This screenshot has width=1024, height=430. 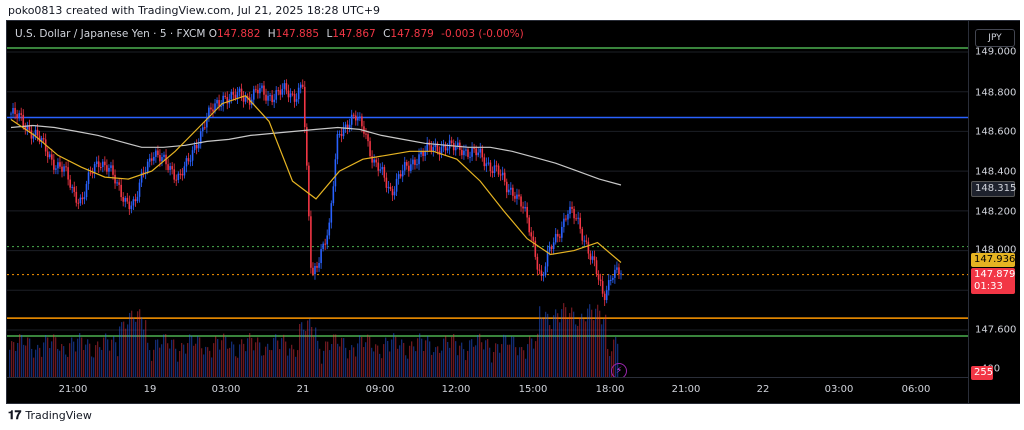 I want to click on low-value: 147.867, so click(x=354, y=34).